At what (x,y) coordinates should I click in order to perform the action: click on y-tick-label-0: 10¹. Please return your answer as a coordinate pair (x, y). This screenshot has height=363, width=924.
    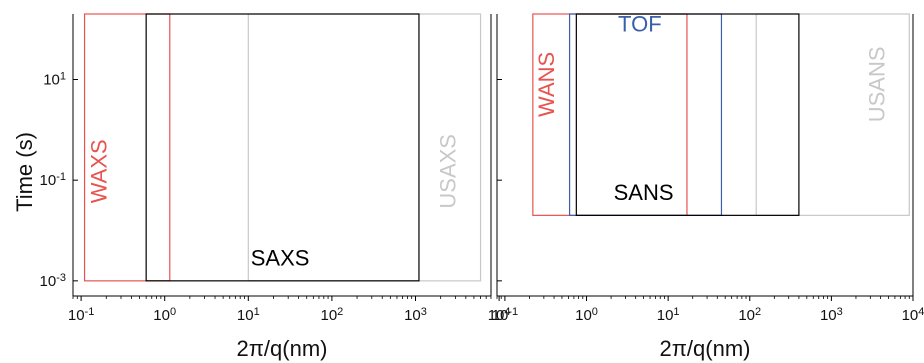
    Looking at the image, I should click on (54, 79).